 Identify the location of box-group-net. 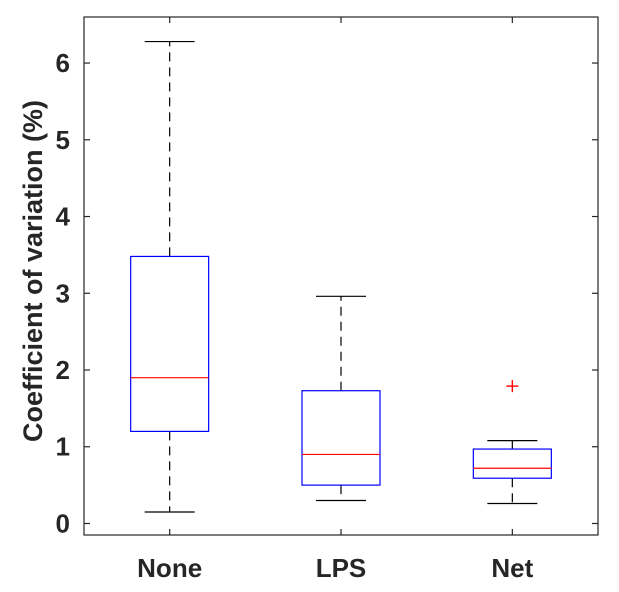
(512, 442).